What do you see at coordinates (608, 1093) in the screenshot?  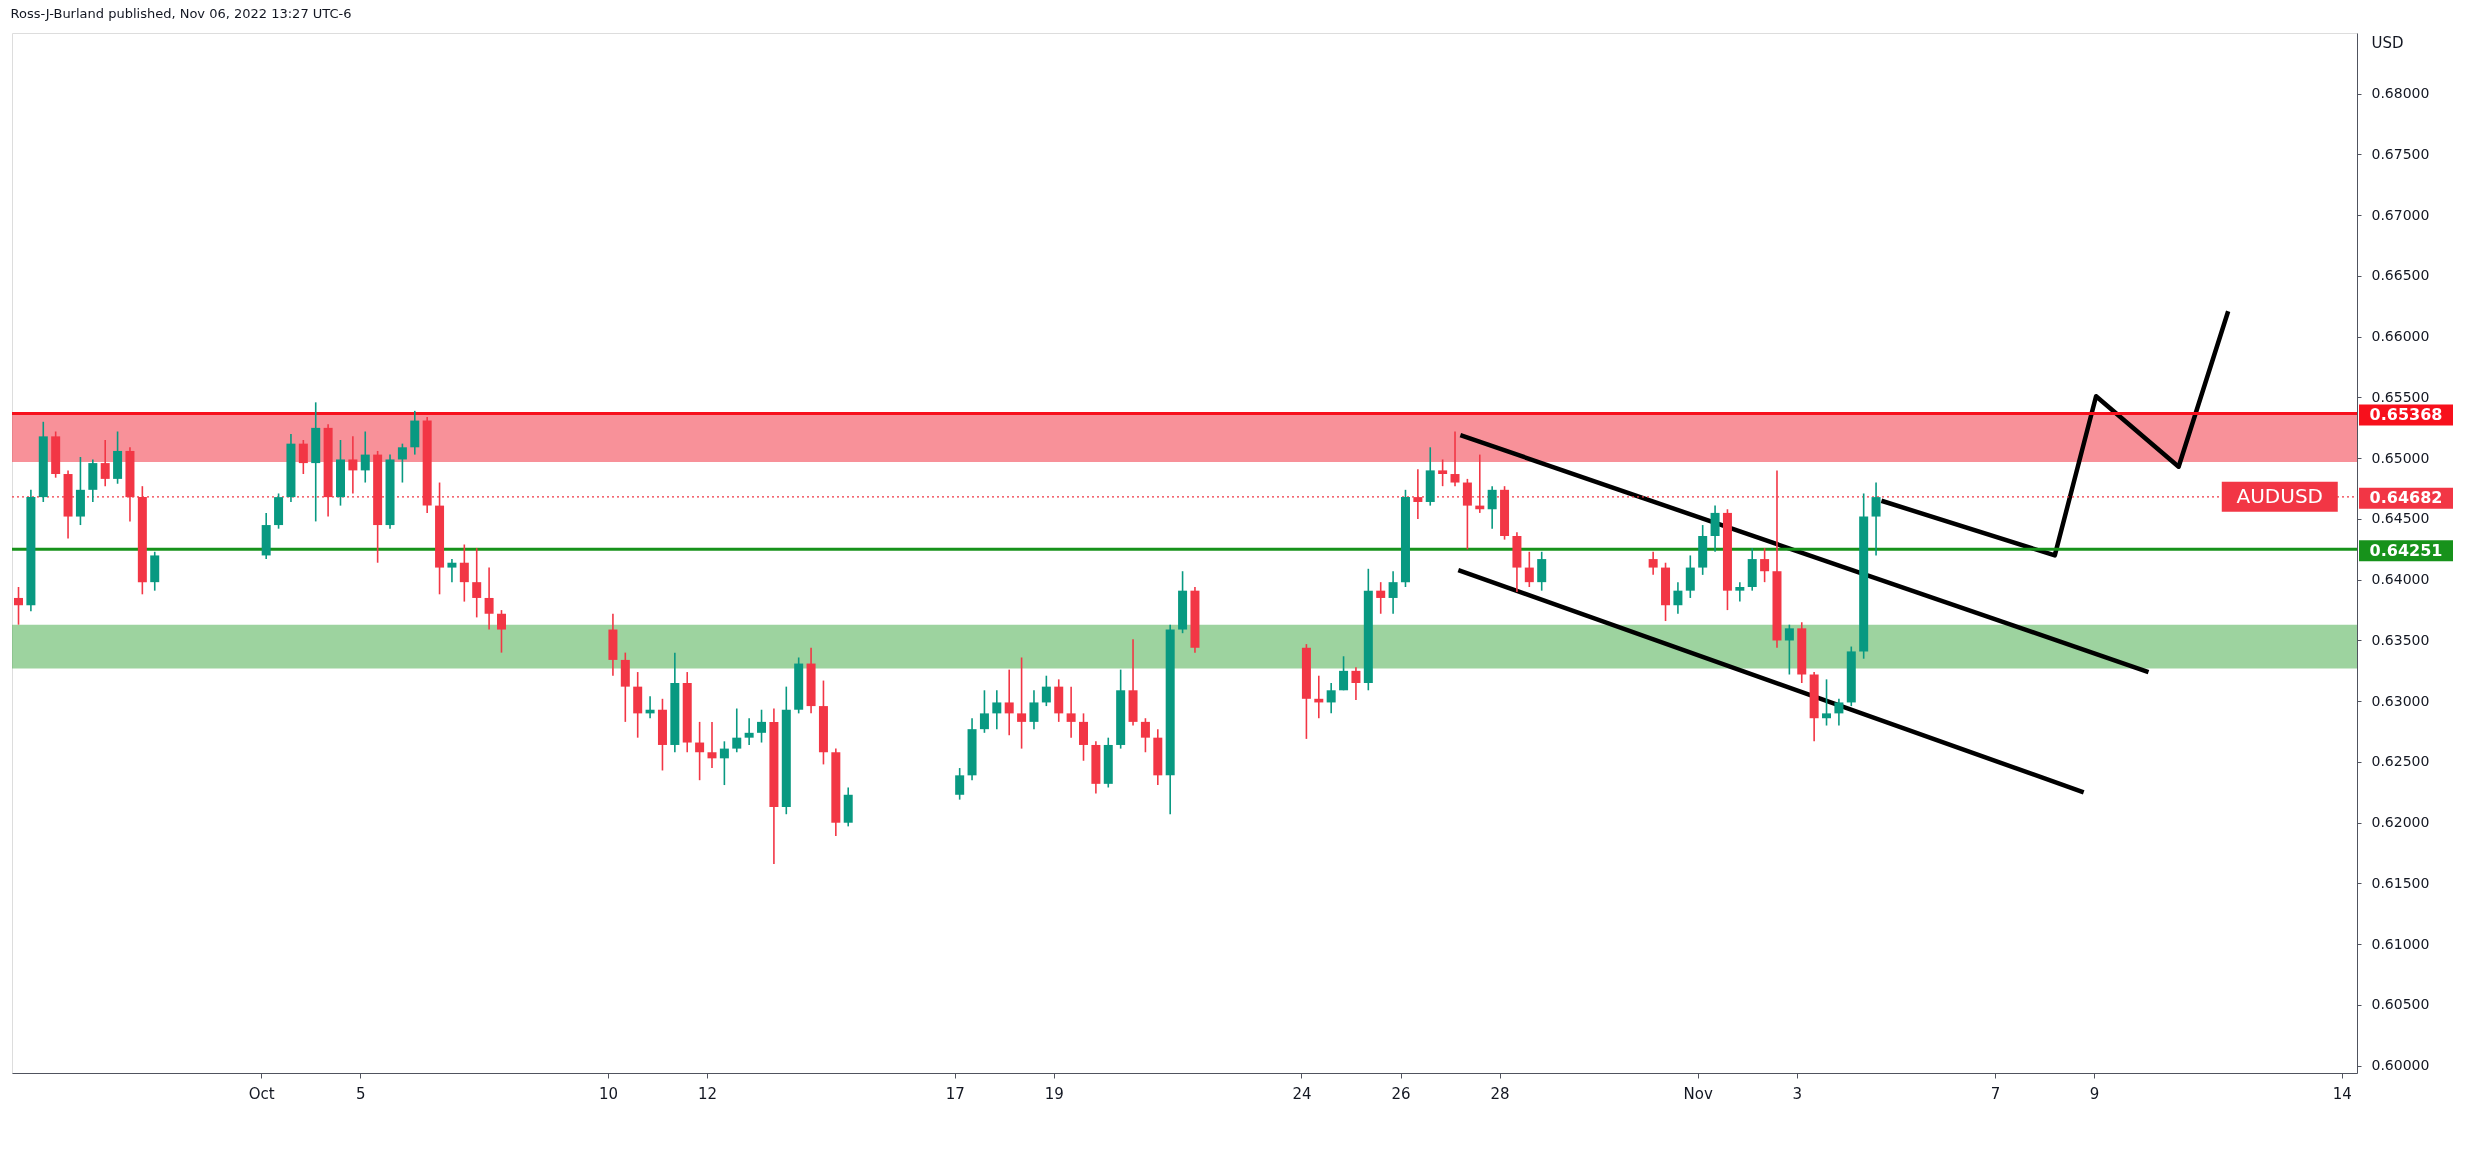 I see `x-tick-label: 10` at bounding box center [608, 1093].